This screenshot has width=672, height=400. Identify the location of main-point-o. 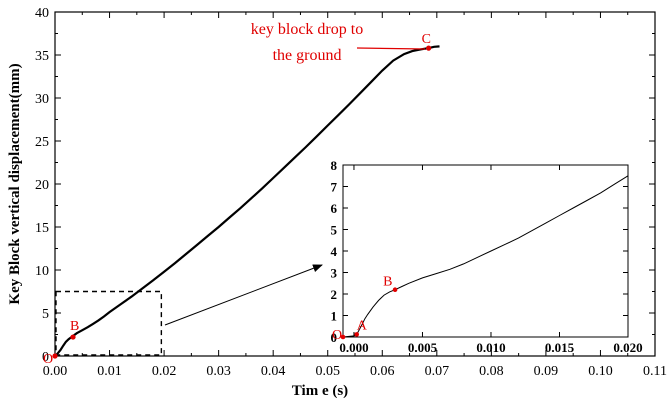
(55, 356).